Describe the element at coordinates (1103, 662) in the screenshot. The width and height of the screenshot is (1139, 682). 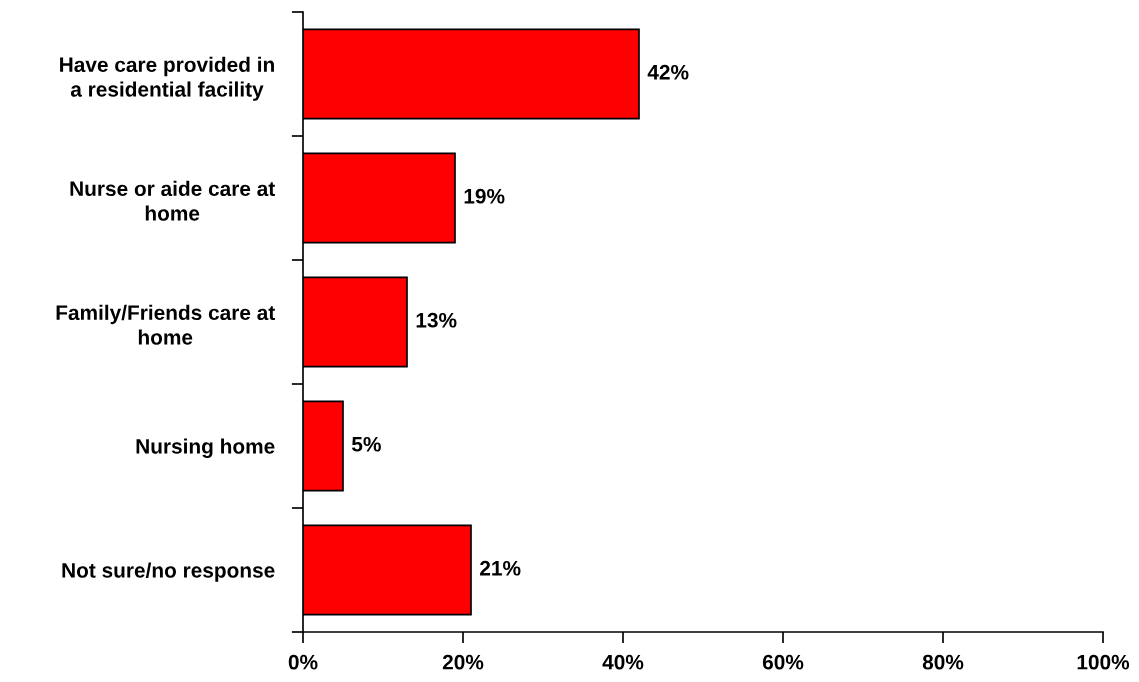
I see `x-tick-label: 100%` at that location.